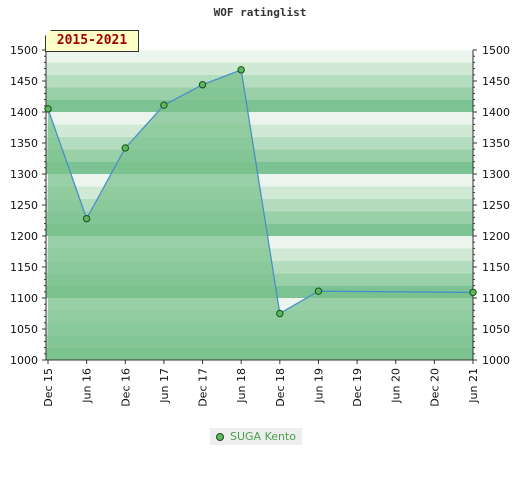  Describe the element at coordinates (92, 41) in the screenshot. I see `range-badge: 2015-2021` at that location.